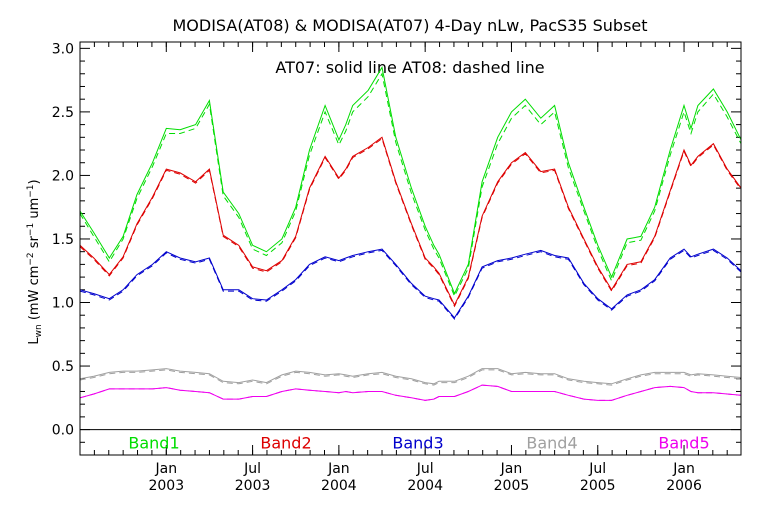  Describe the element at coordinates (63, 49) in the screenshot. I see `y-tick-label: 3.0` at that location.